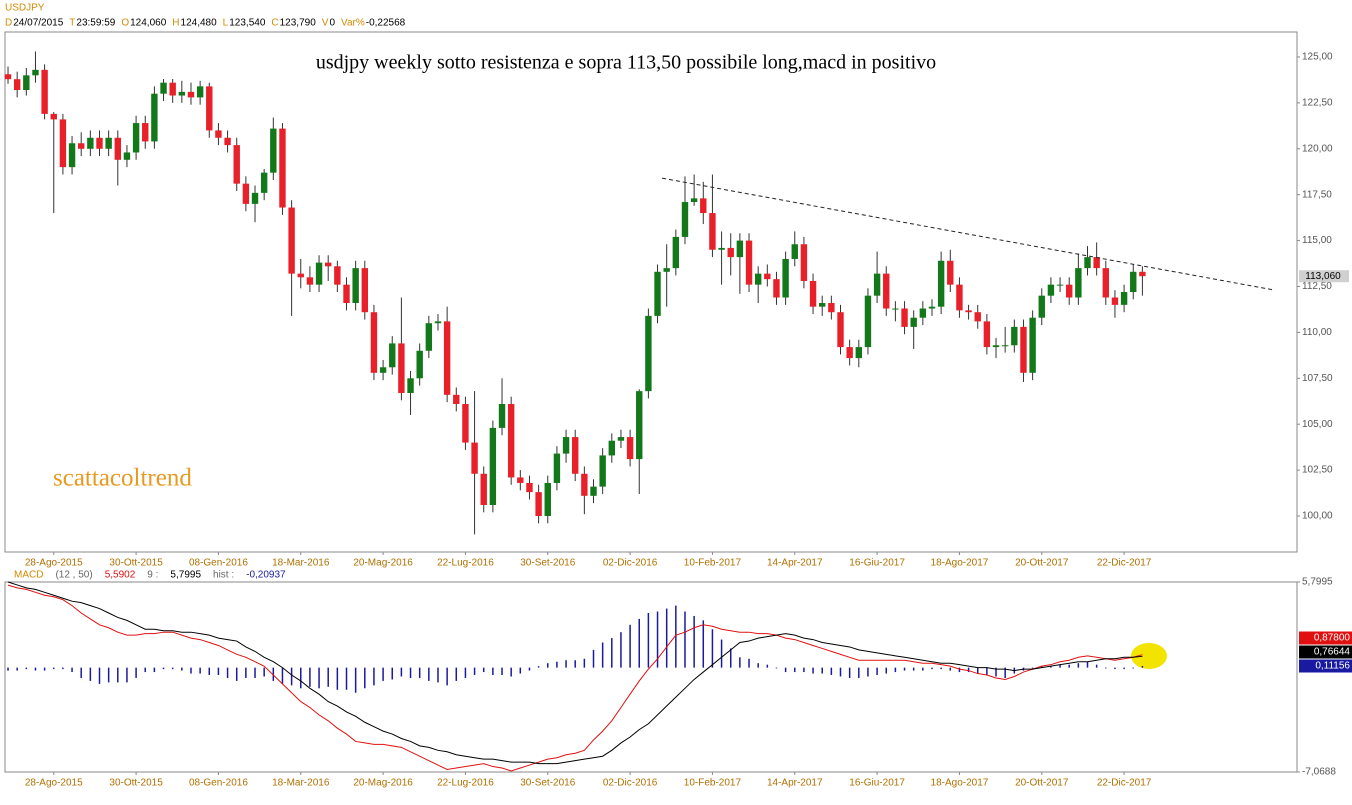 The height and width of the screenshot is (805, 1352). Describe the element at coordinates (28, 575) in the screenshot. I see `legend-entry: MACD` at that location.